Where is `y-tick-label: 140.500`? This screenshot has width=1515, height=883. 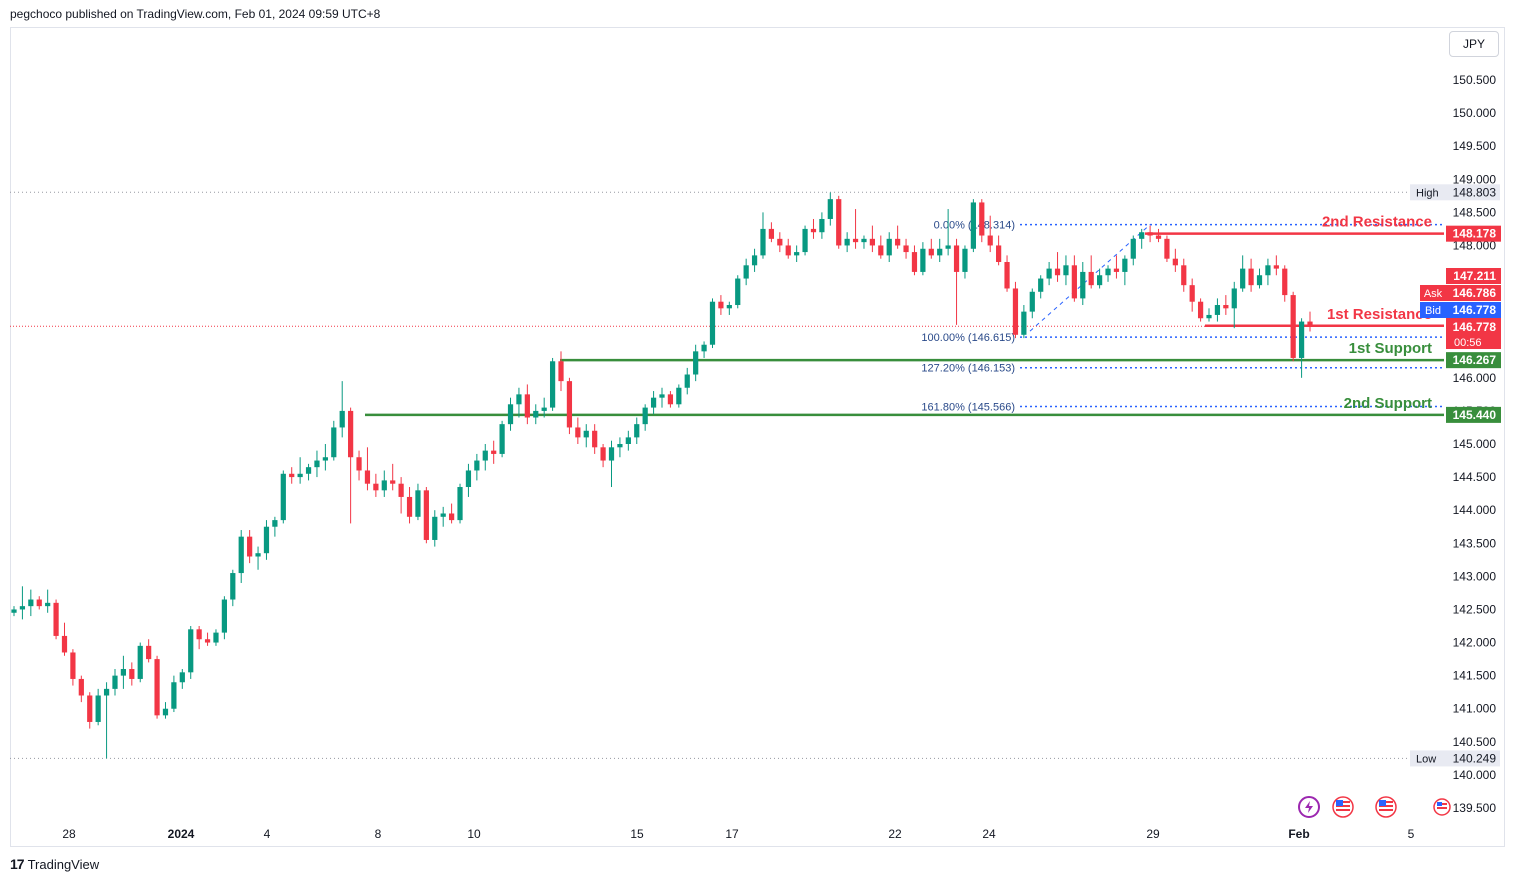
y-tick-label: 140.500 is located at coordinates (1475, 742).